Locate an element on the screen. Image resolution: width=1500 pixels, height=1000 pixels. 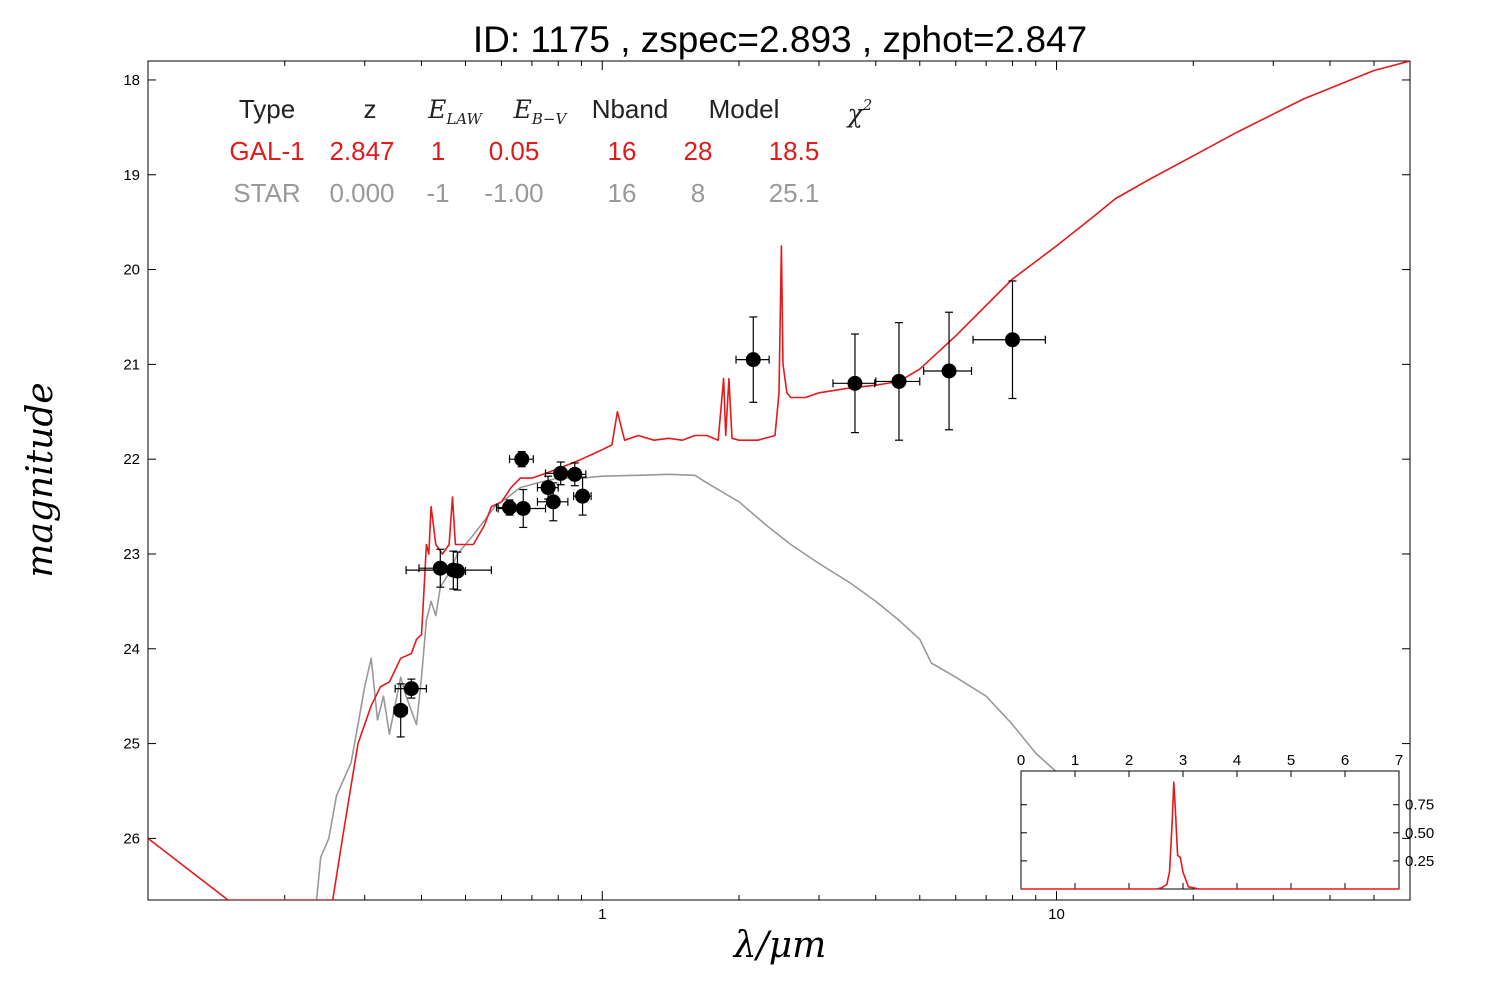
header-elaw-main: E is located at coordinates (436, 109).